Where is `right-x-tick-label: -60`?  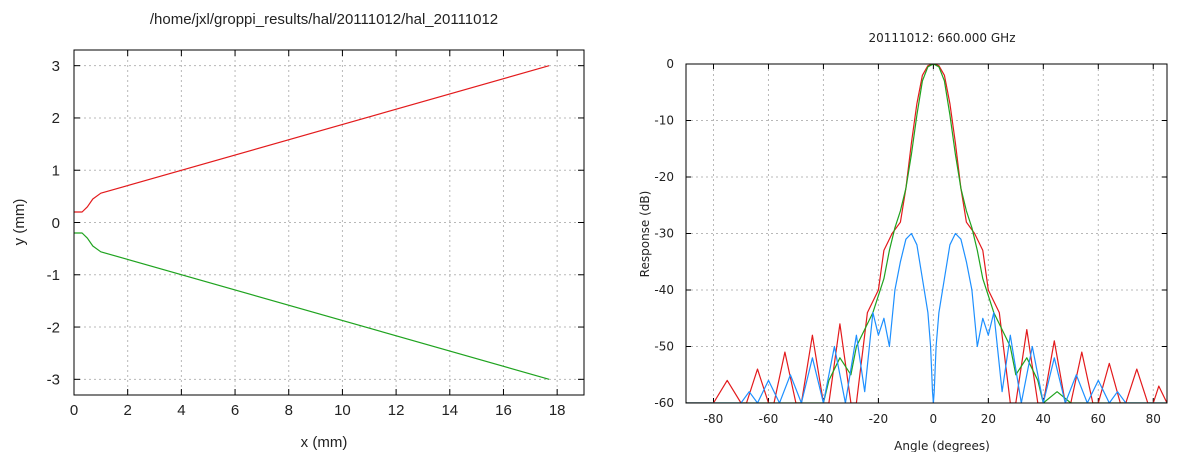
right-x-tick-label: -60 is located at coordinates (769, 419).